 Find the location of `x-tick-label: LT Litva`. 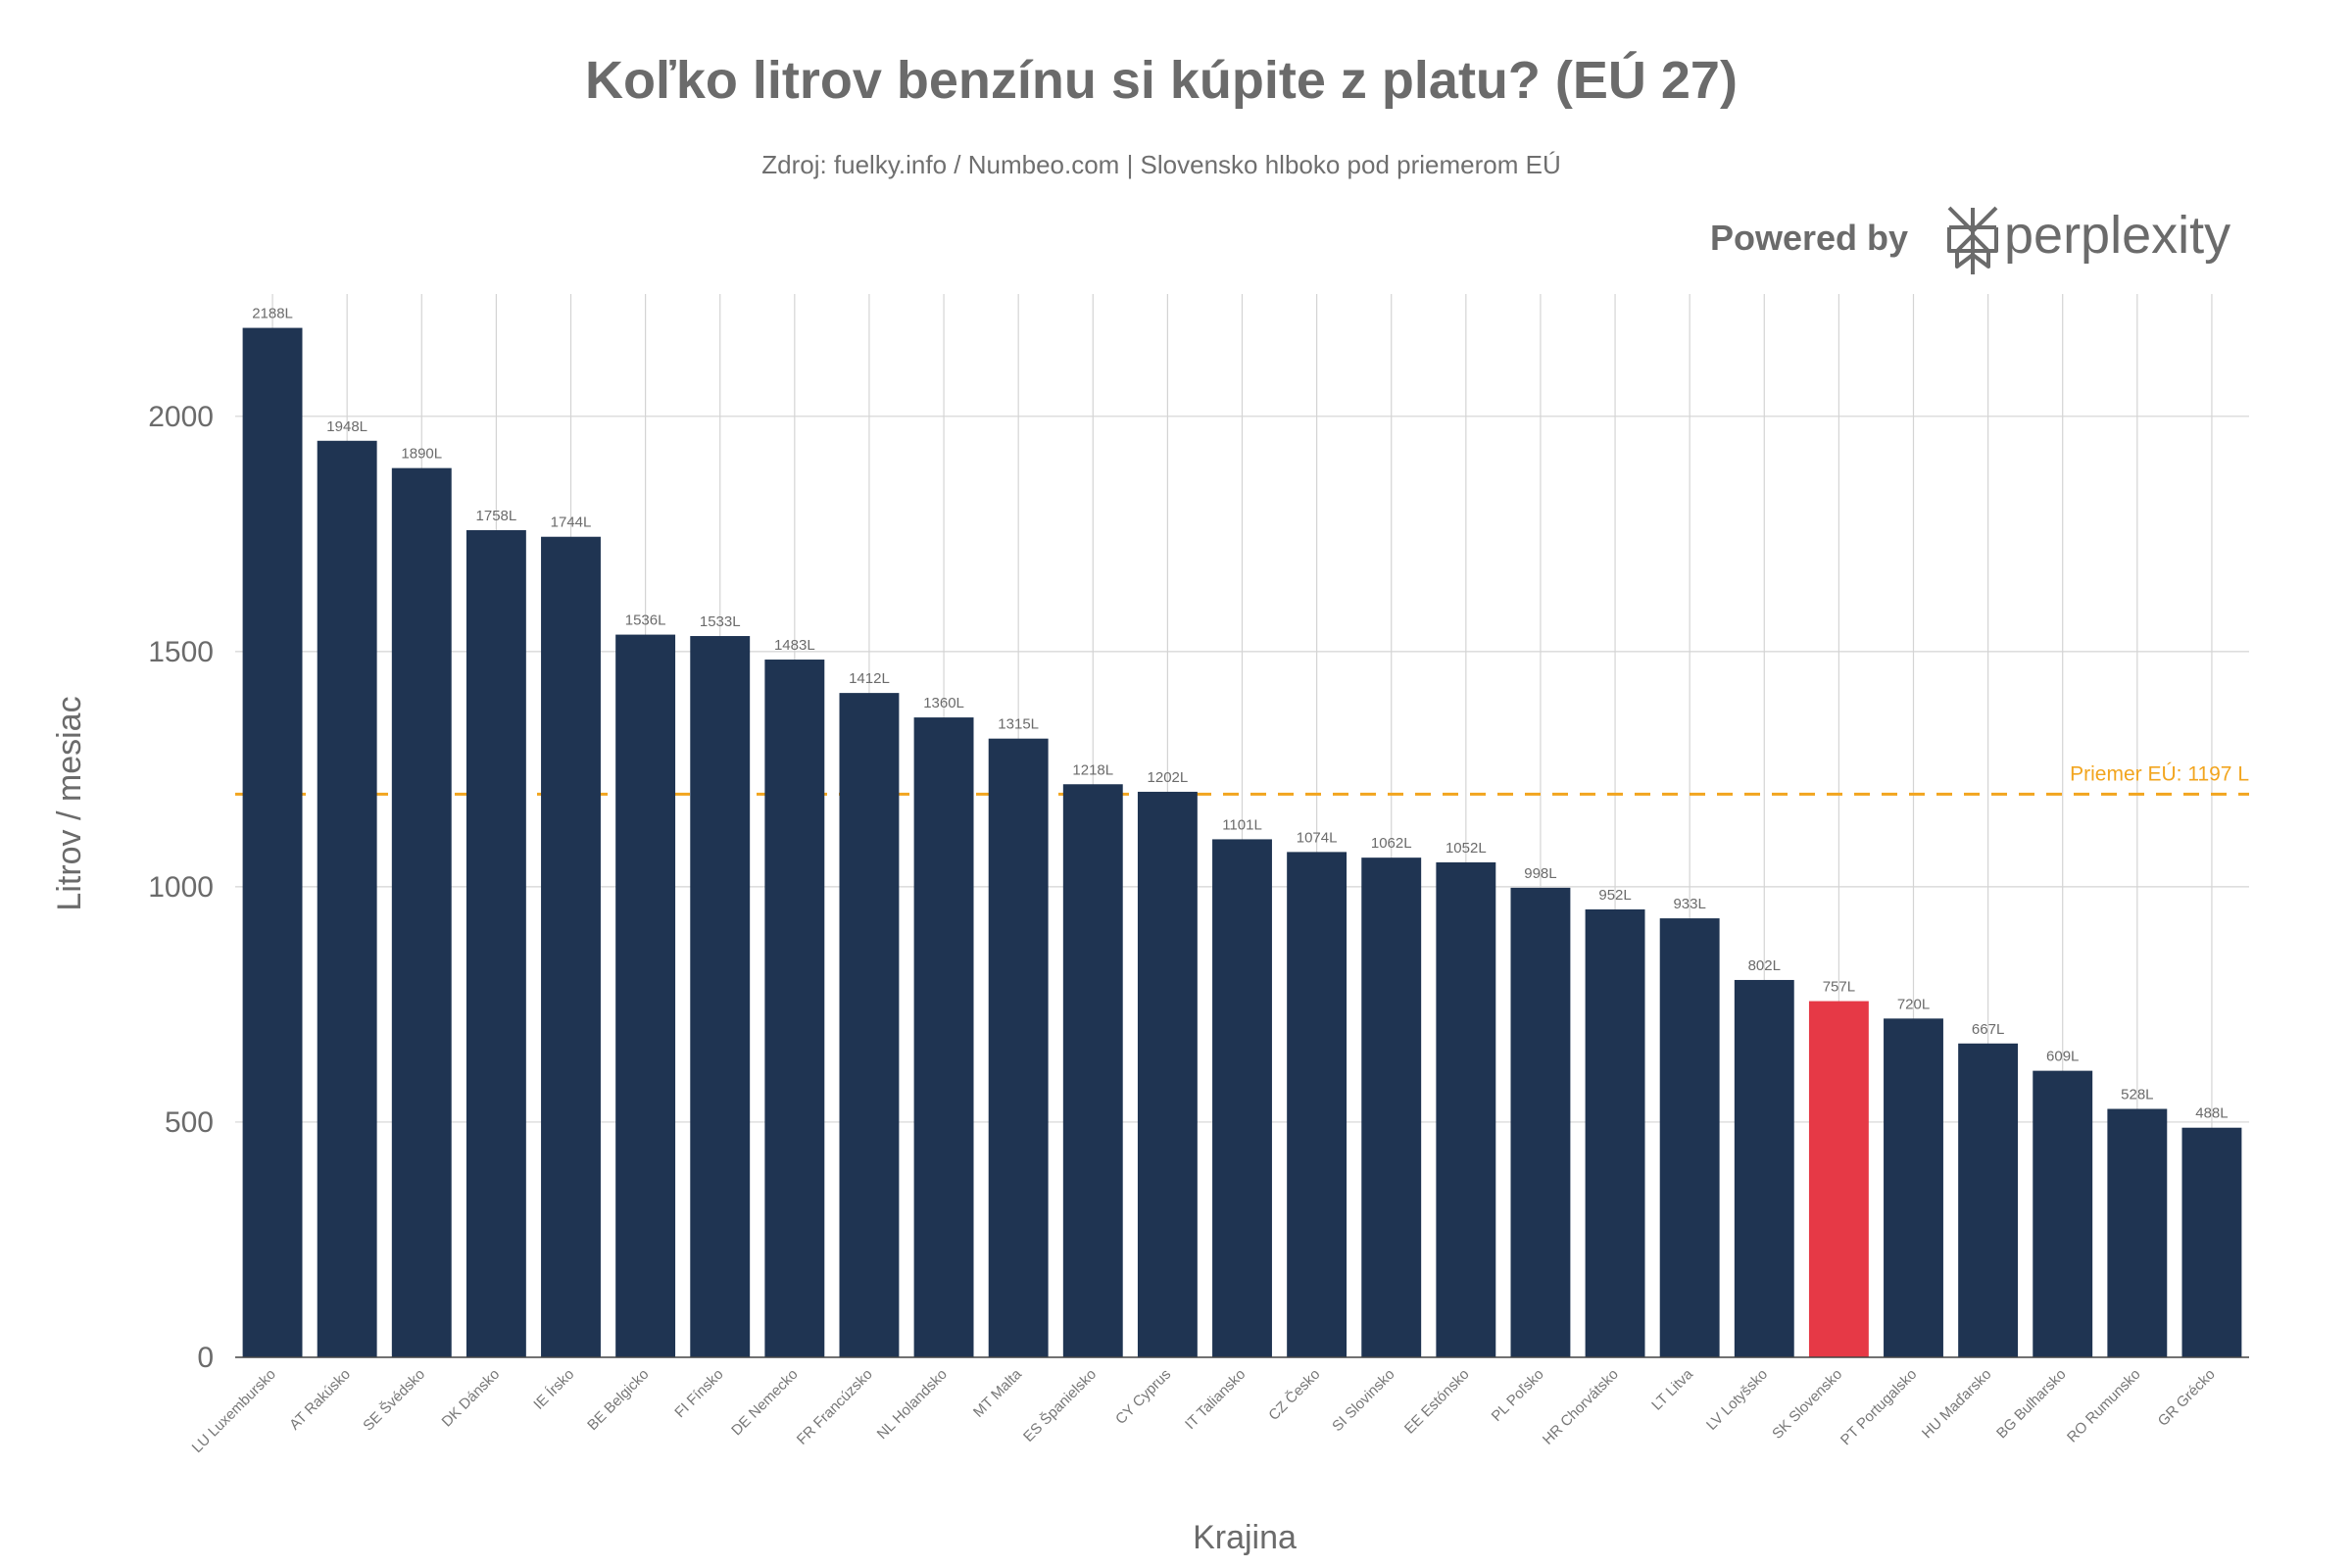

x-tick-label: LT Litva is located at coordinates (1672, 1389).